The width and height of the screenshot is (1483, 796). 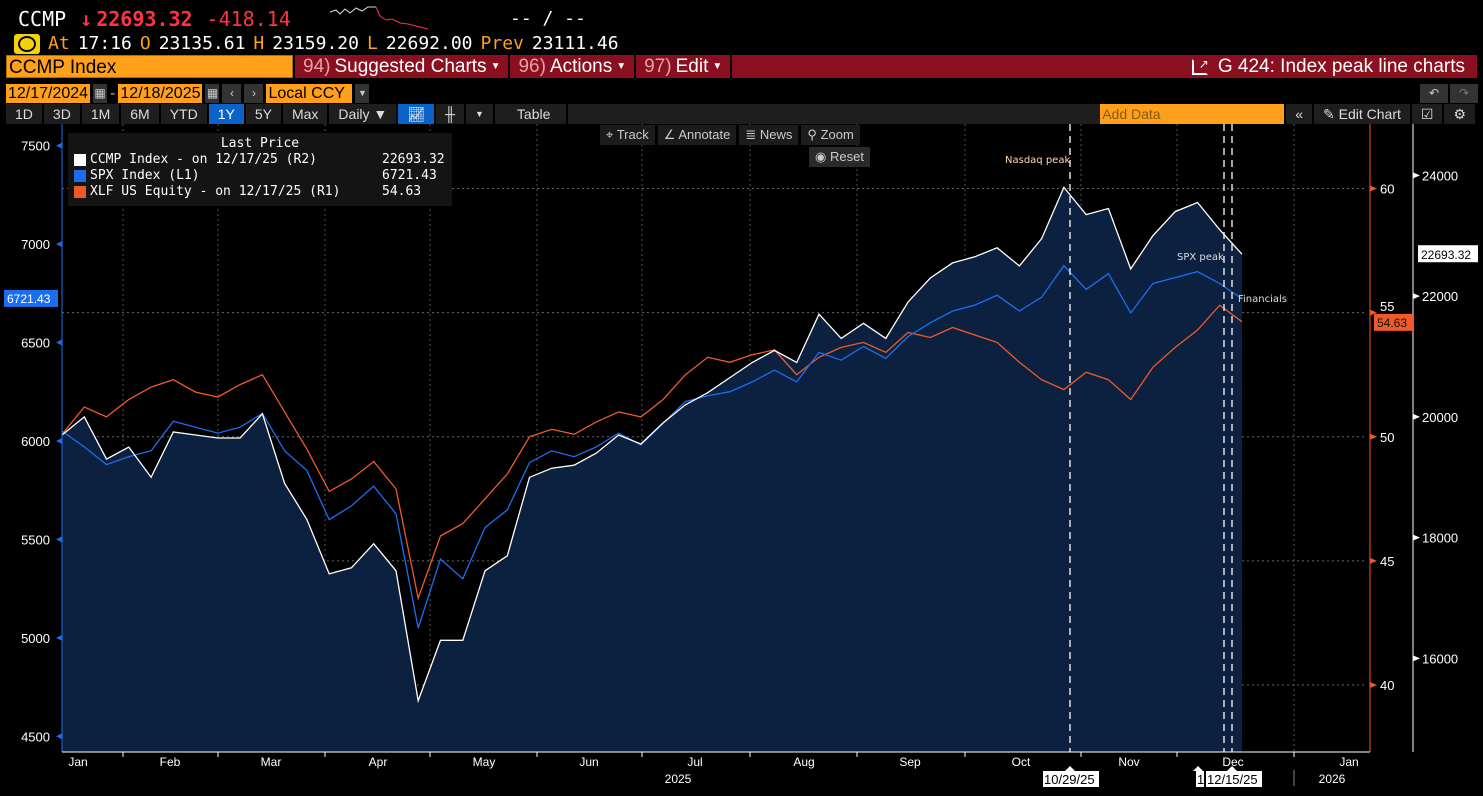 I want to click on open-label: O, so click(x=145, y=43).